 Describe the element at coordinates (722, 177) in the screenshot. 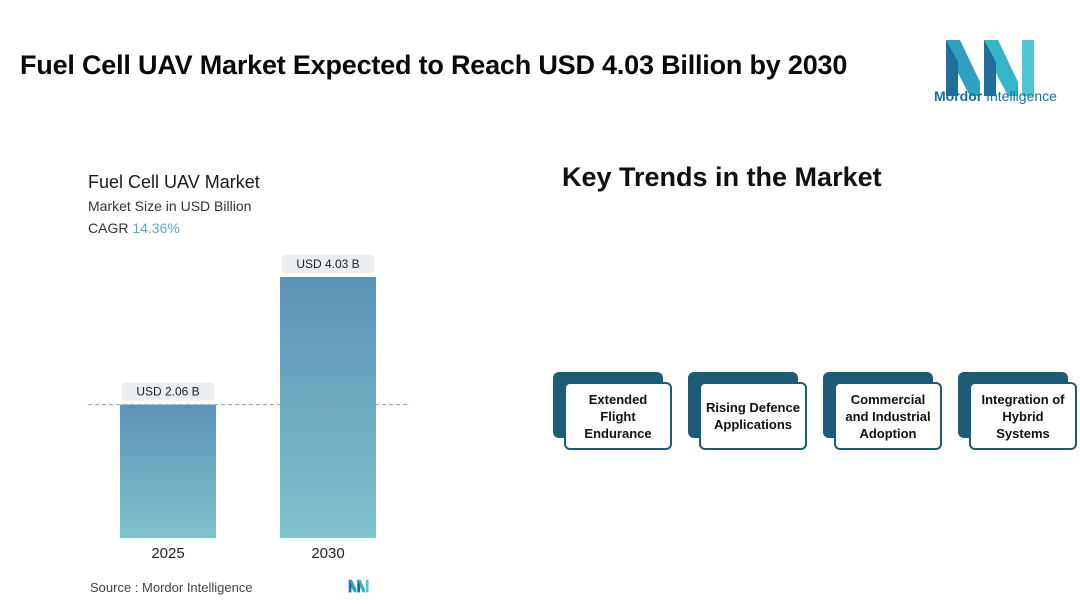

I see `trends-title: Key Trends in the Market` at that location.